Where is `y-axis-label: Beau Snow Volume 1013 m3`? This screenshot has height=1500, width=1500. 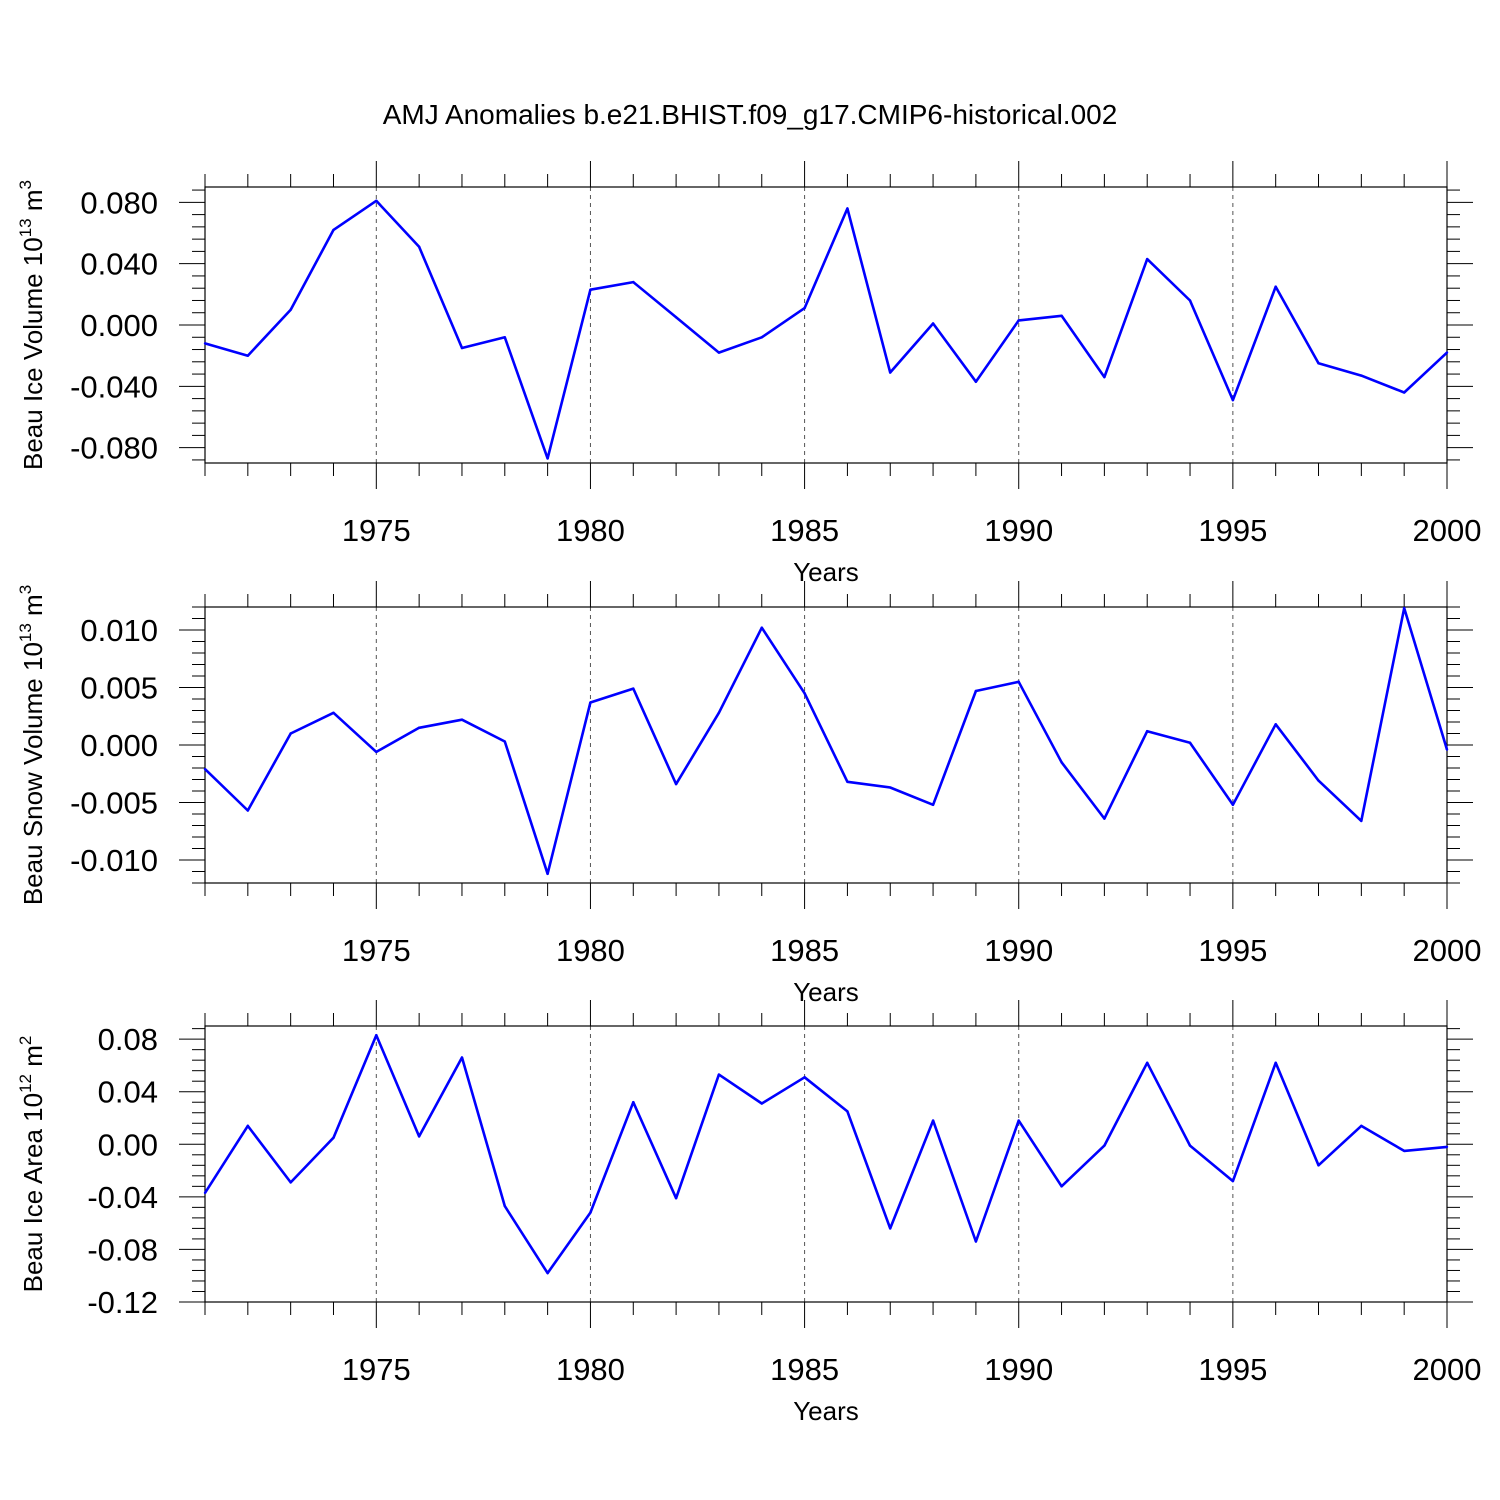
y-axis-label: Beau Snow Volume 1013 m3 is located at coordinates (32, 745).